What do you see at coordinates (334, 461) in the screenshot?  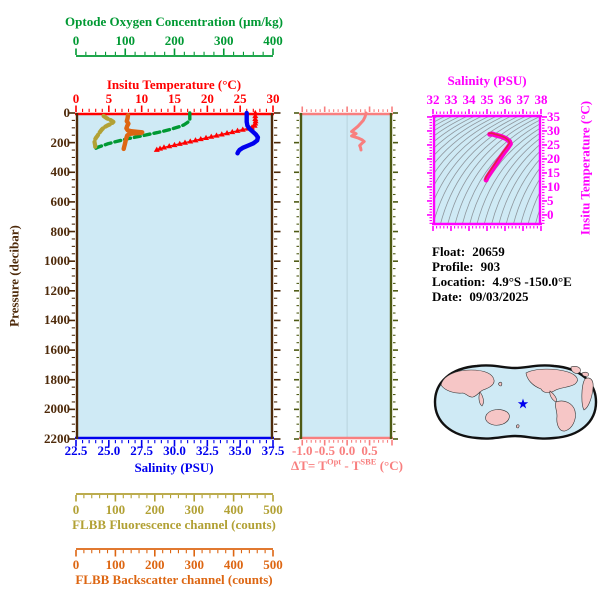 I see `delta-t-title-sup1: Opt` at bounding box center [334, 461].